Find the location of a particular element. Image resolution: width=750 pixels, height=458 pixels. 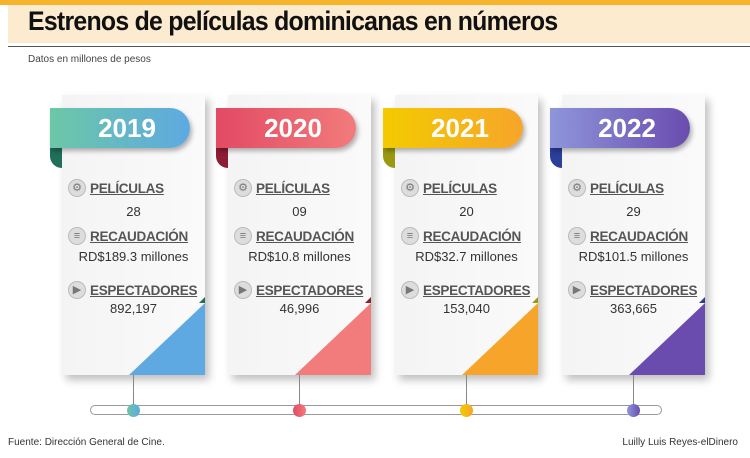

revenue-value: RD$10.8 millones is located at coordinates (299, 256).